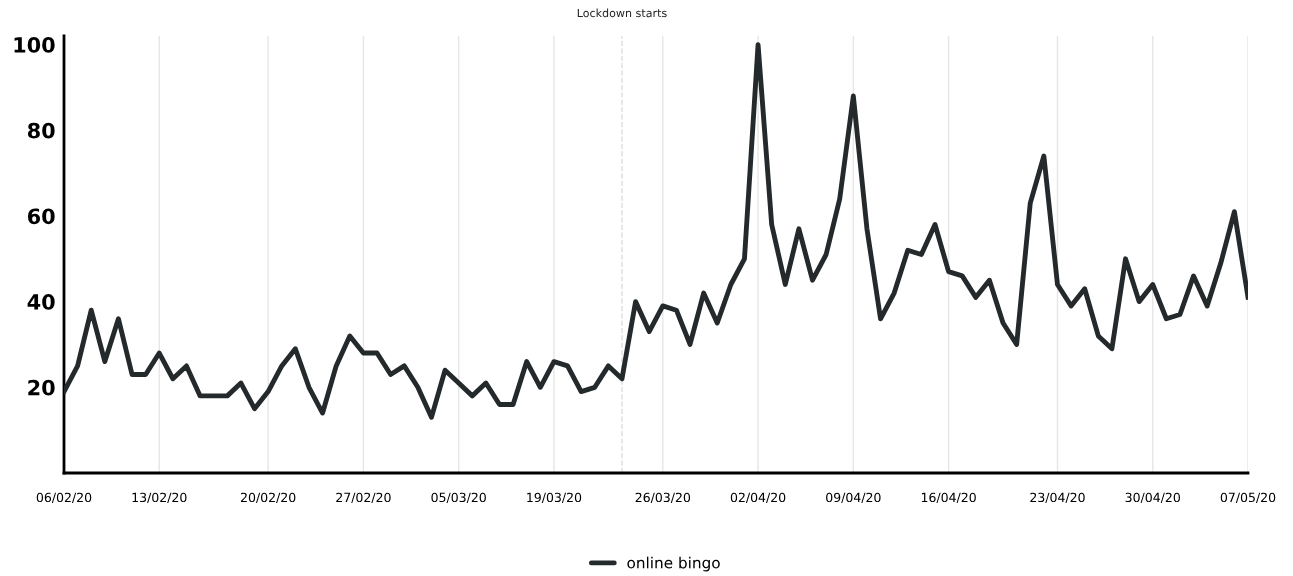 This screenshot has height=576, width=1293. What do you see at coordinates (622, 13) in the screenshot?
I see `text: Lockdown starts` at bounding box center [622, 13].